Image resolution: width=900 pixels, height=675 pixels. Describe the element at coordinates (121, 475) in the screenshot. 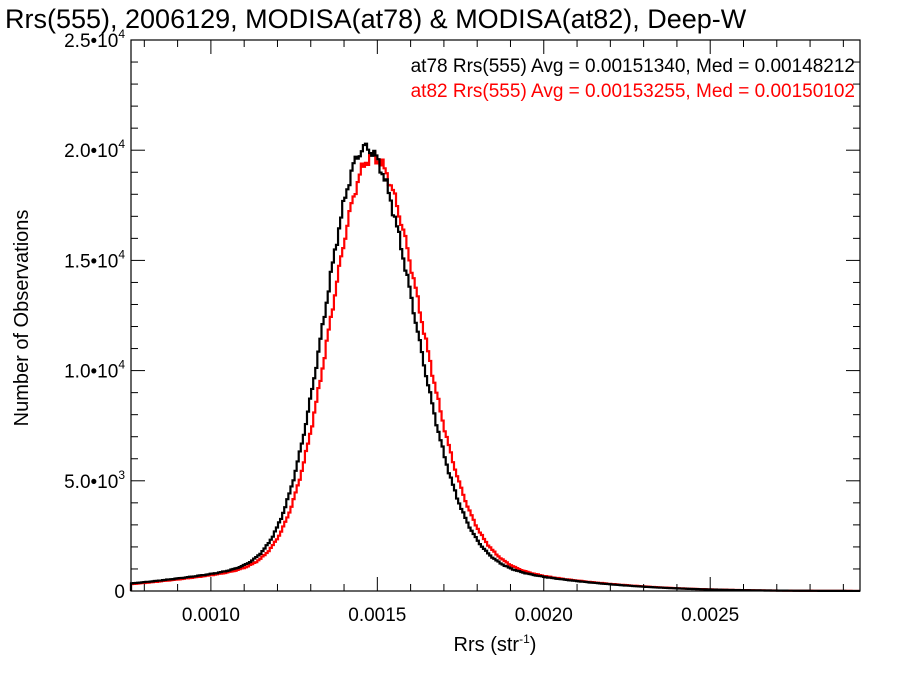

I see `y-tick-exponent: 3` at that location.